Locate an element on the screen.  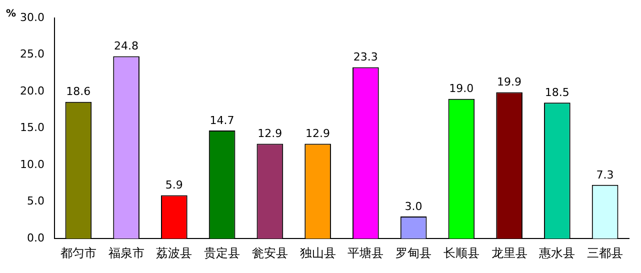
x-tick-label: 贵定县 is located at coordinates (222, 253).